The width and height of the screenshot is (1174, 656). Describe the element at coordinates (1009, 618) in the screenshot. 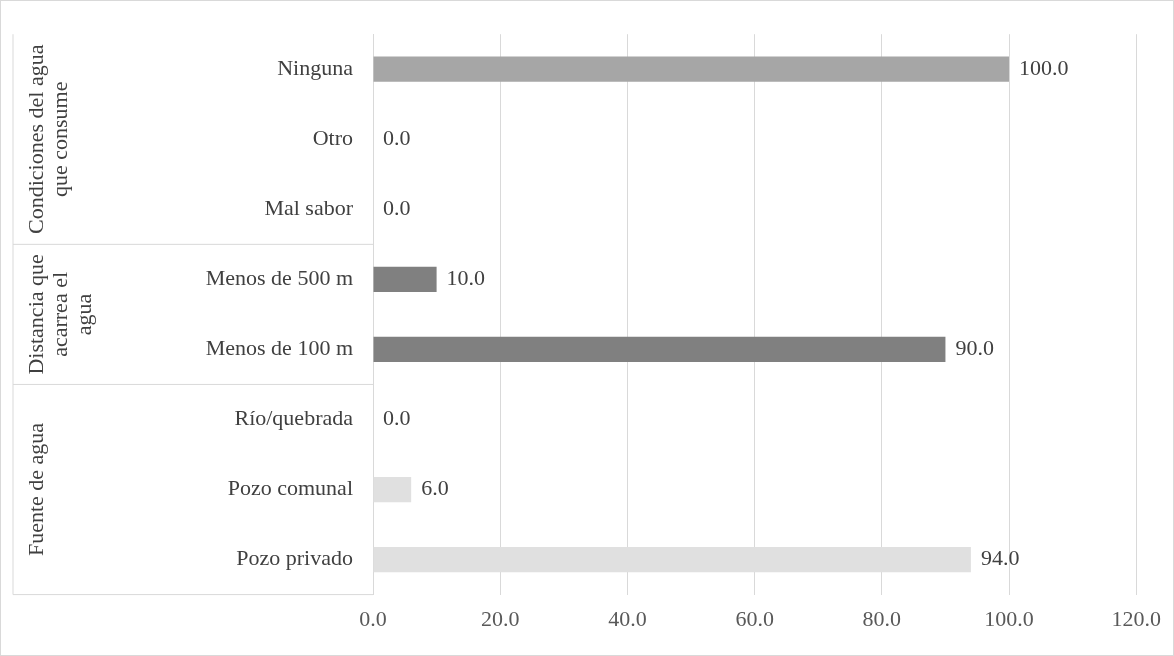

I see `x-tick-label: 100.0` at that location.